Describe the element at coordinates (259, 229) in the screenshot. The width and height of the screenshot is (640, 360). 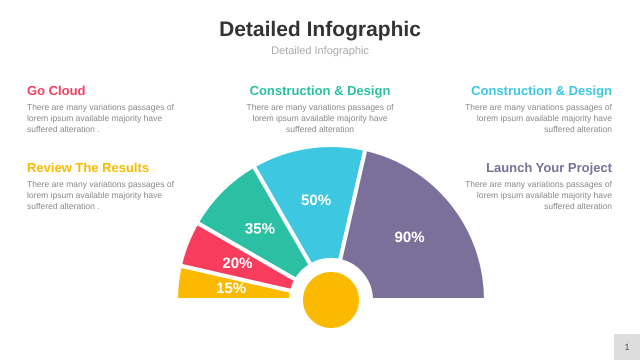
I see `data-label: 35%` at that location.